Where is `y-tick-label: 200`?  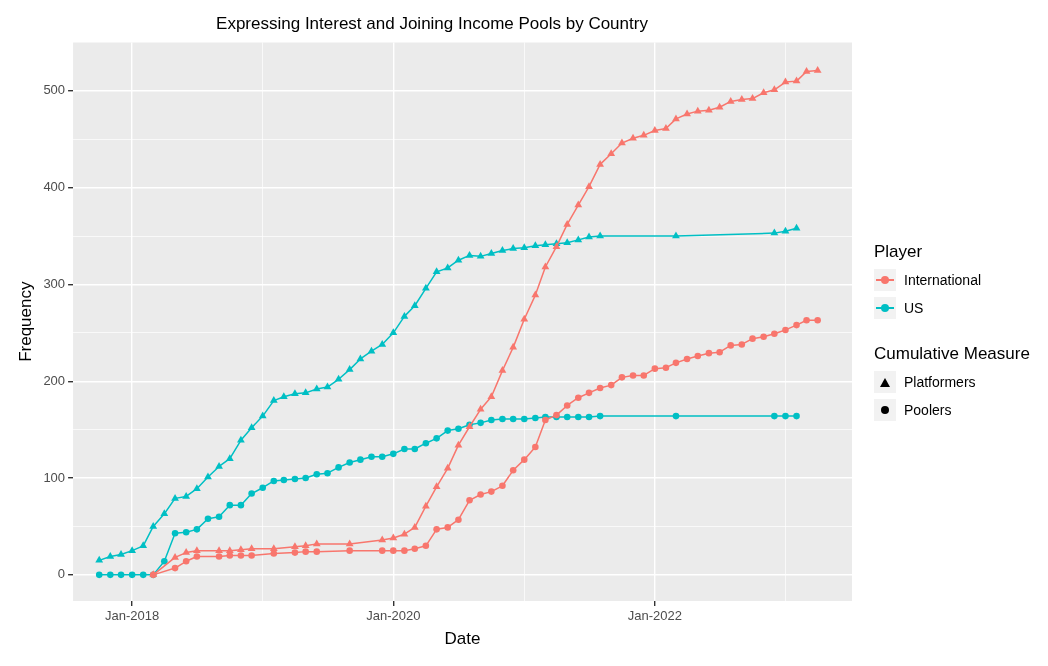 y-tick-label: 200 is located at coordinates (54, 380).